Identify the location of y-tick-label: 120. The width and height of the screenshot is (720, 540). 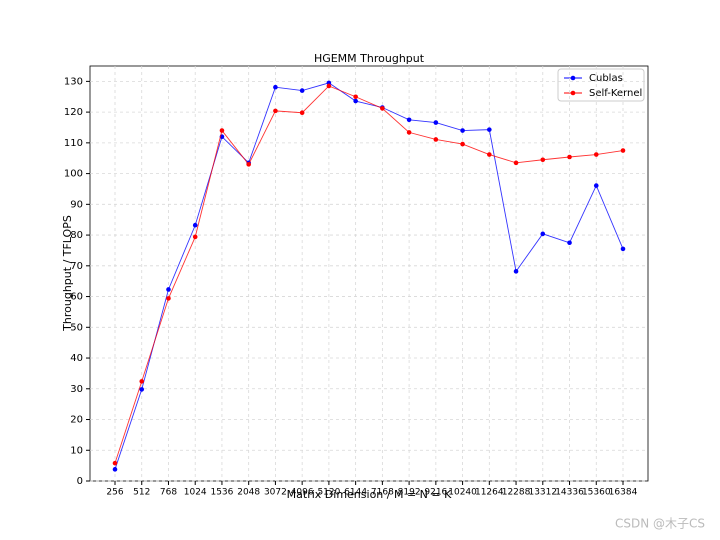
(73, 112).